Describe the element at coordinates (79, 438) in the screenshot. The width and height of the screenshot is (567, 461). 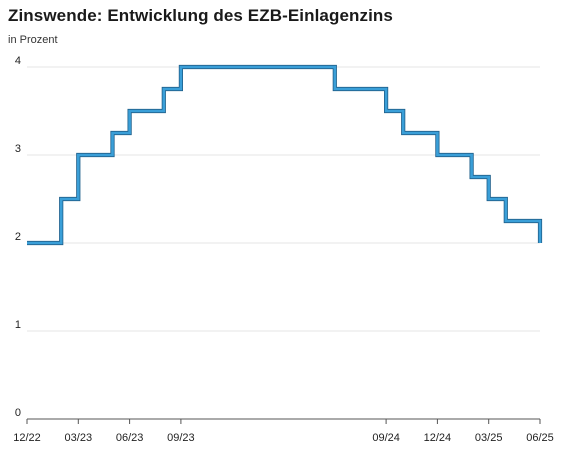
I see `x-tick-label: 03/23` at that location.